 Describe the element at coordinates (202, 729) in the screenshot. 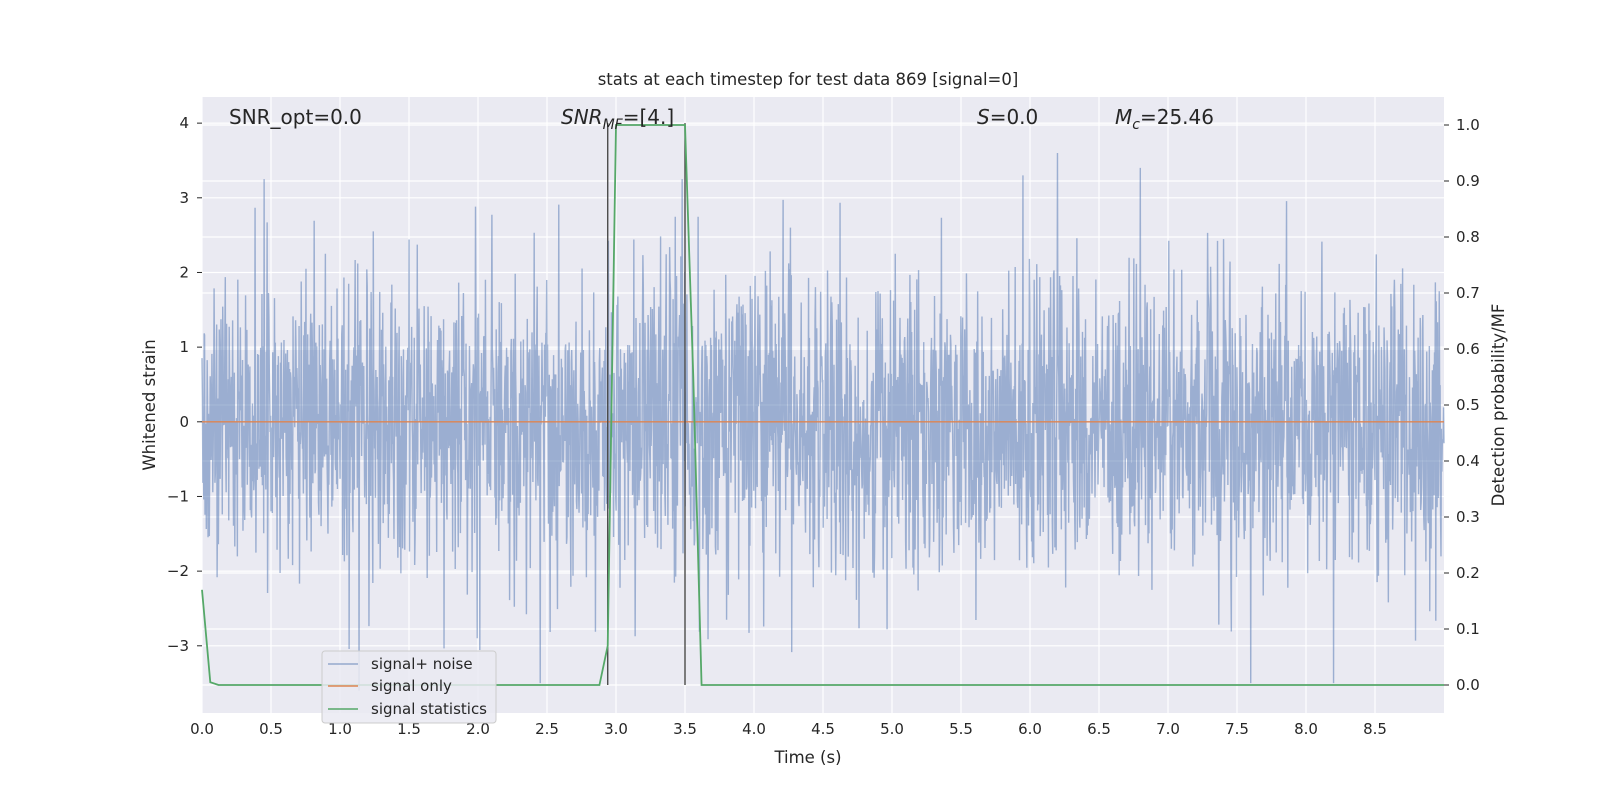

I see `x-tick-label: 0.0` at that location.